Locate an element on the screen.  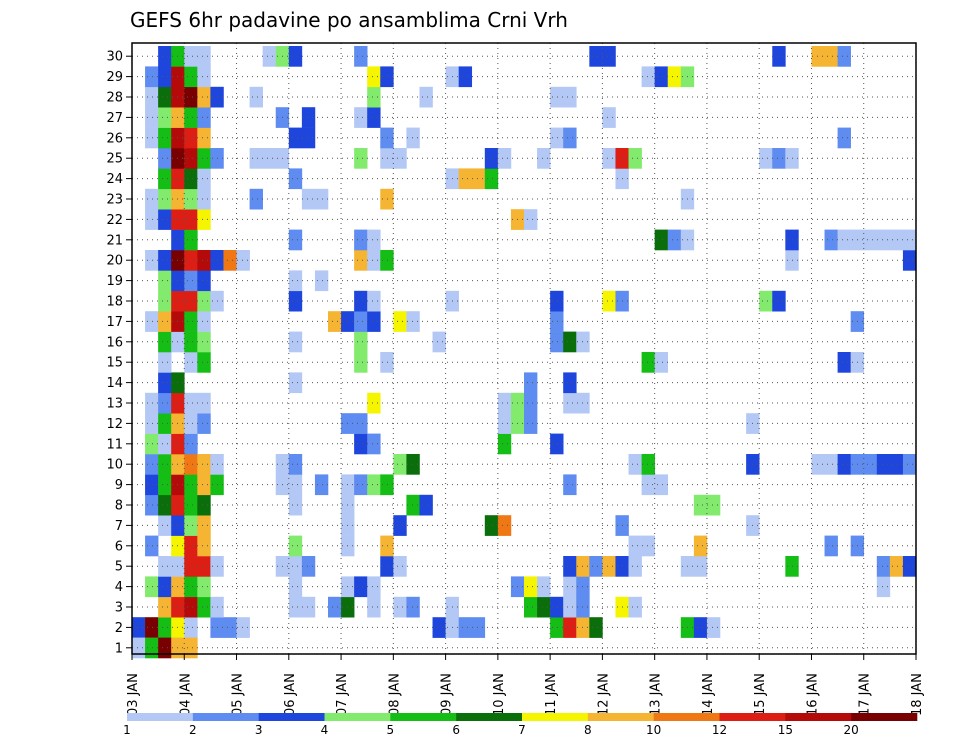
y-tick-label: 4 is located at coordinates (119, 587).